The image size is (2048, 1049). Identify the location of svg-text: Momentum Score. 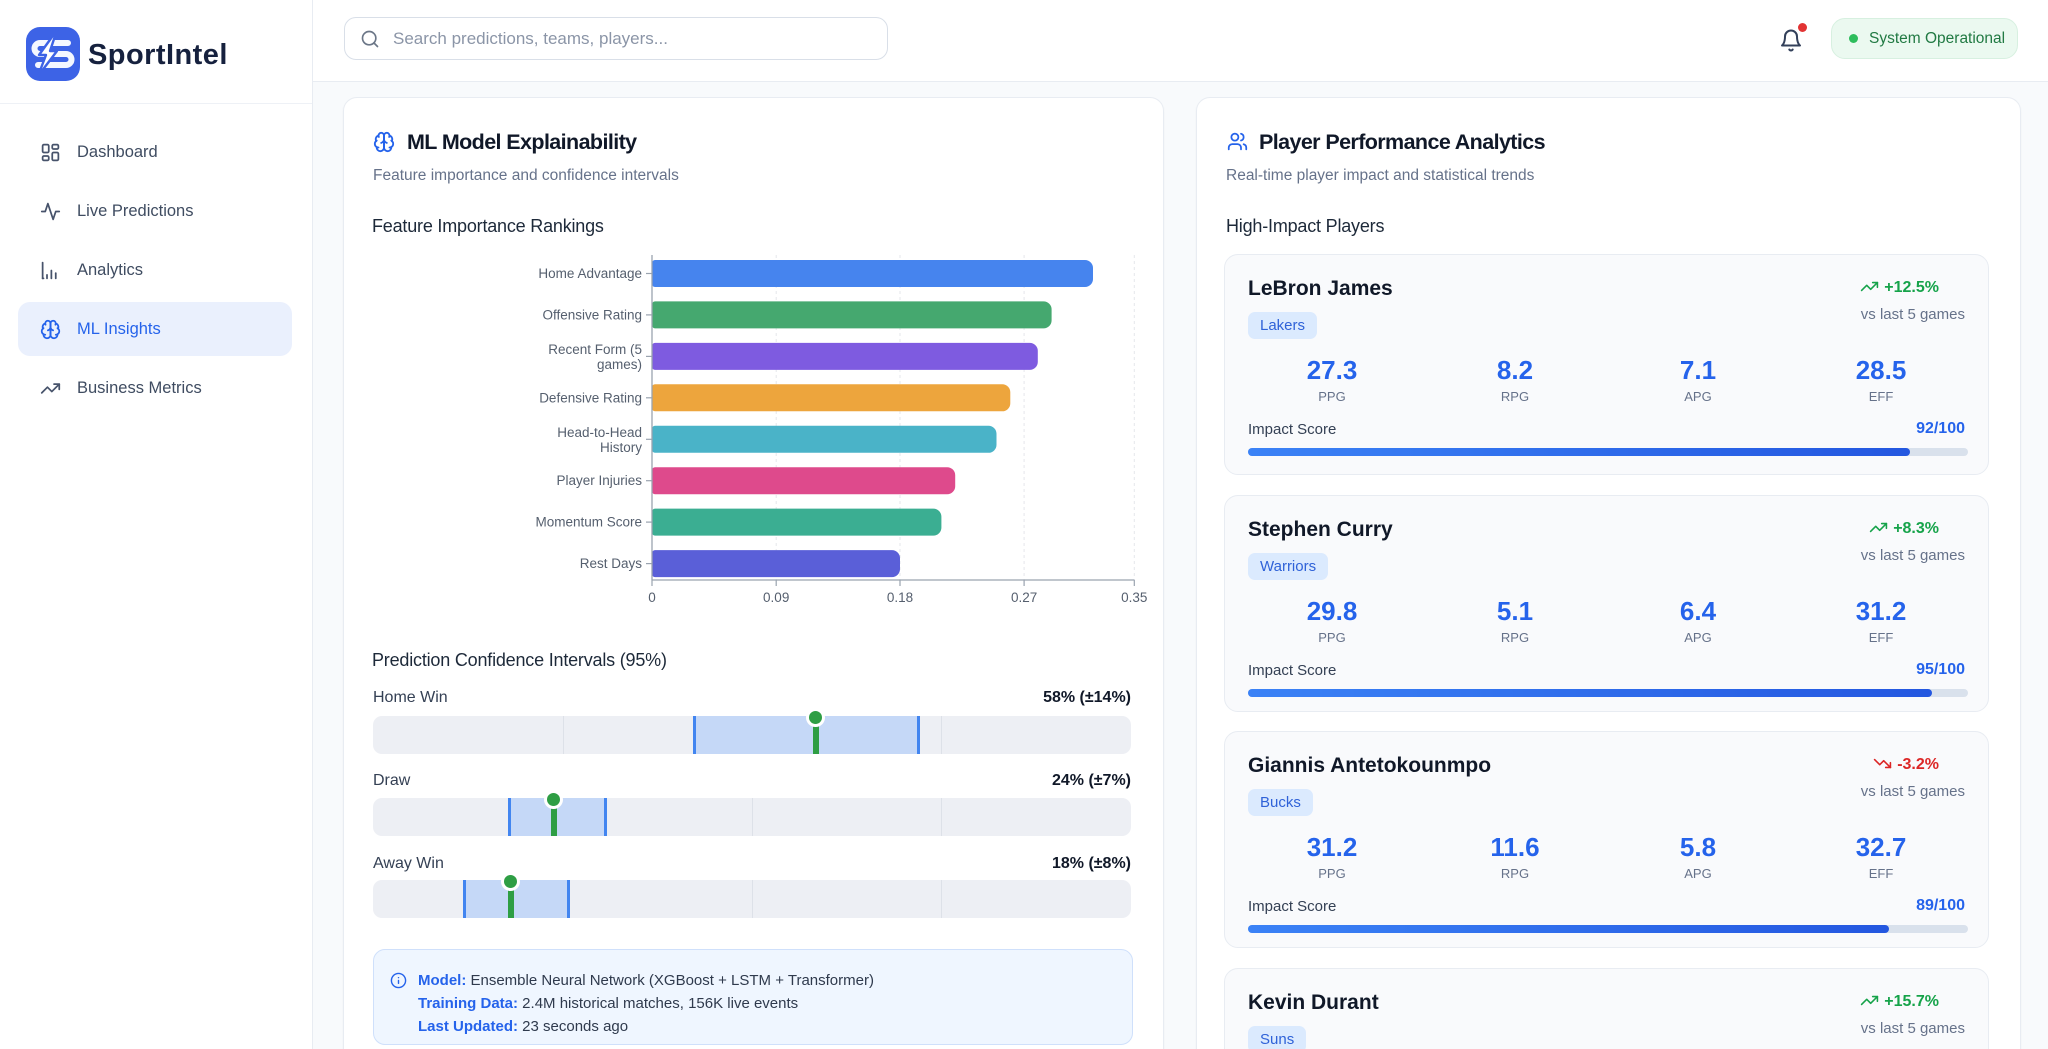
(588, 522).